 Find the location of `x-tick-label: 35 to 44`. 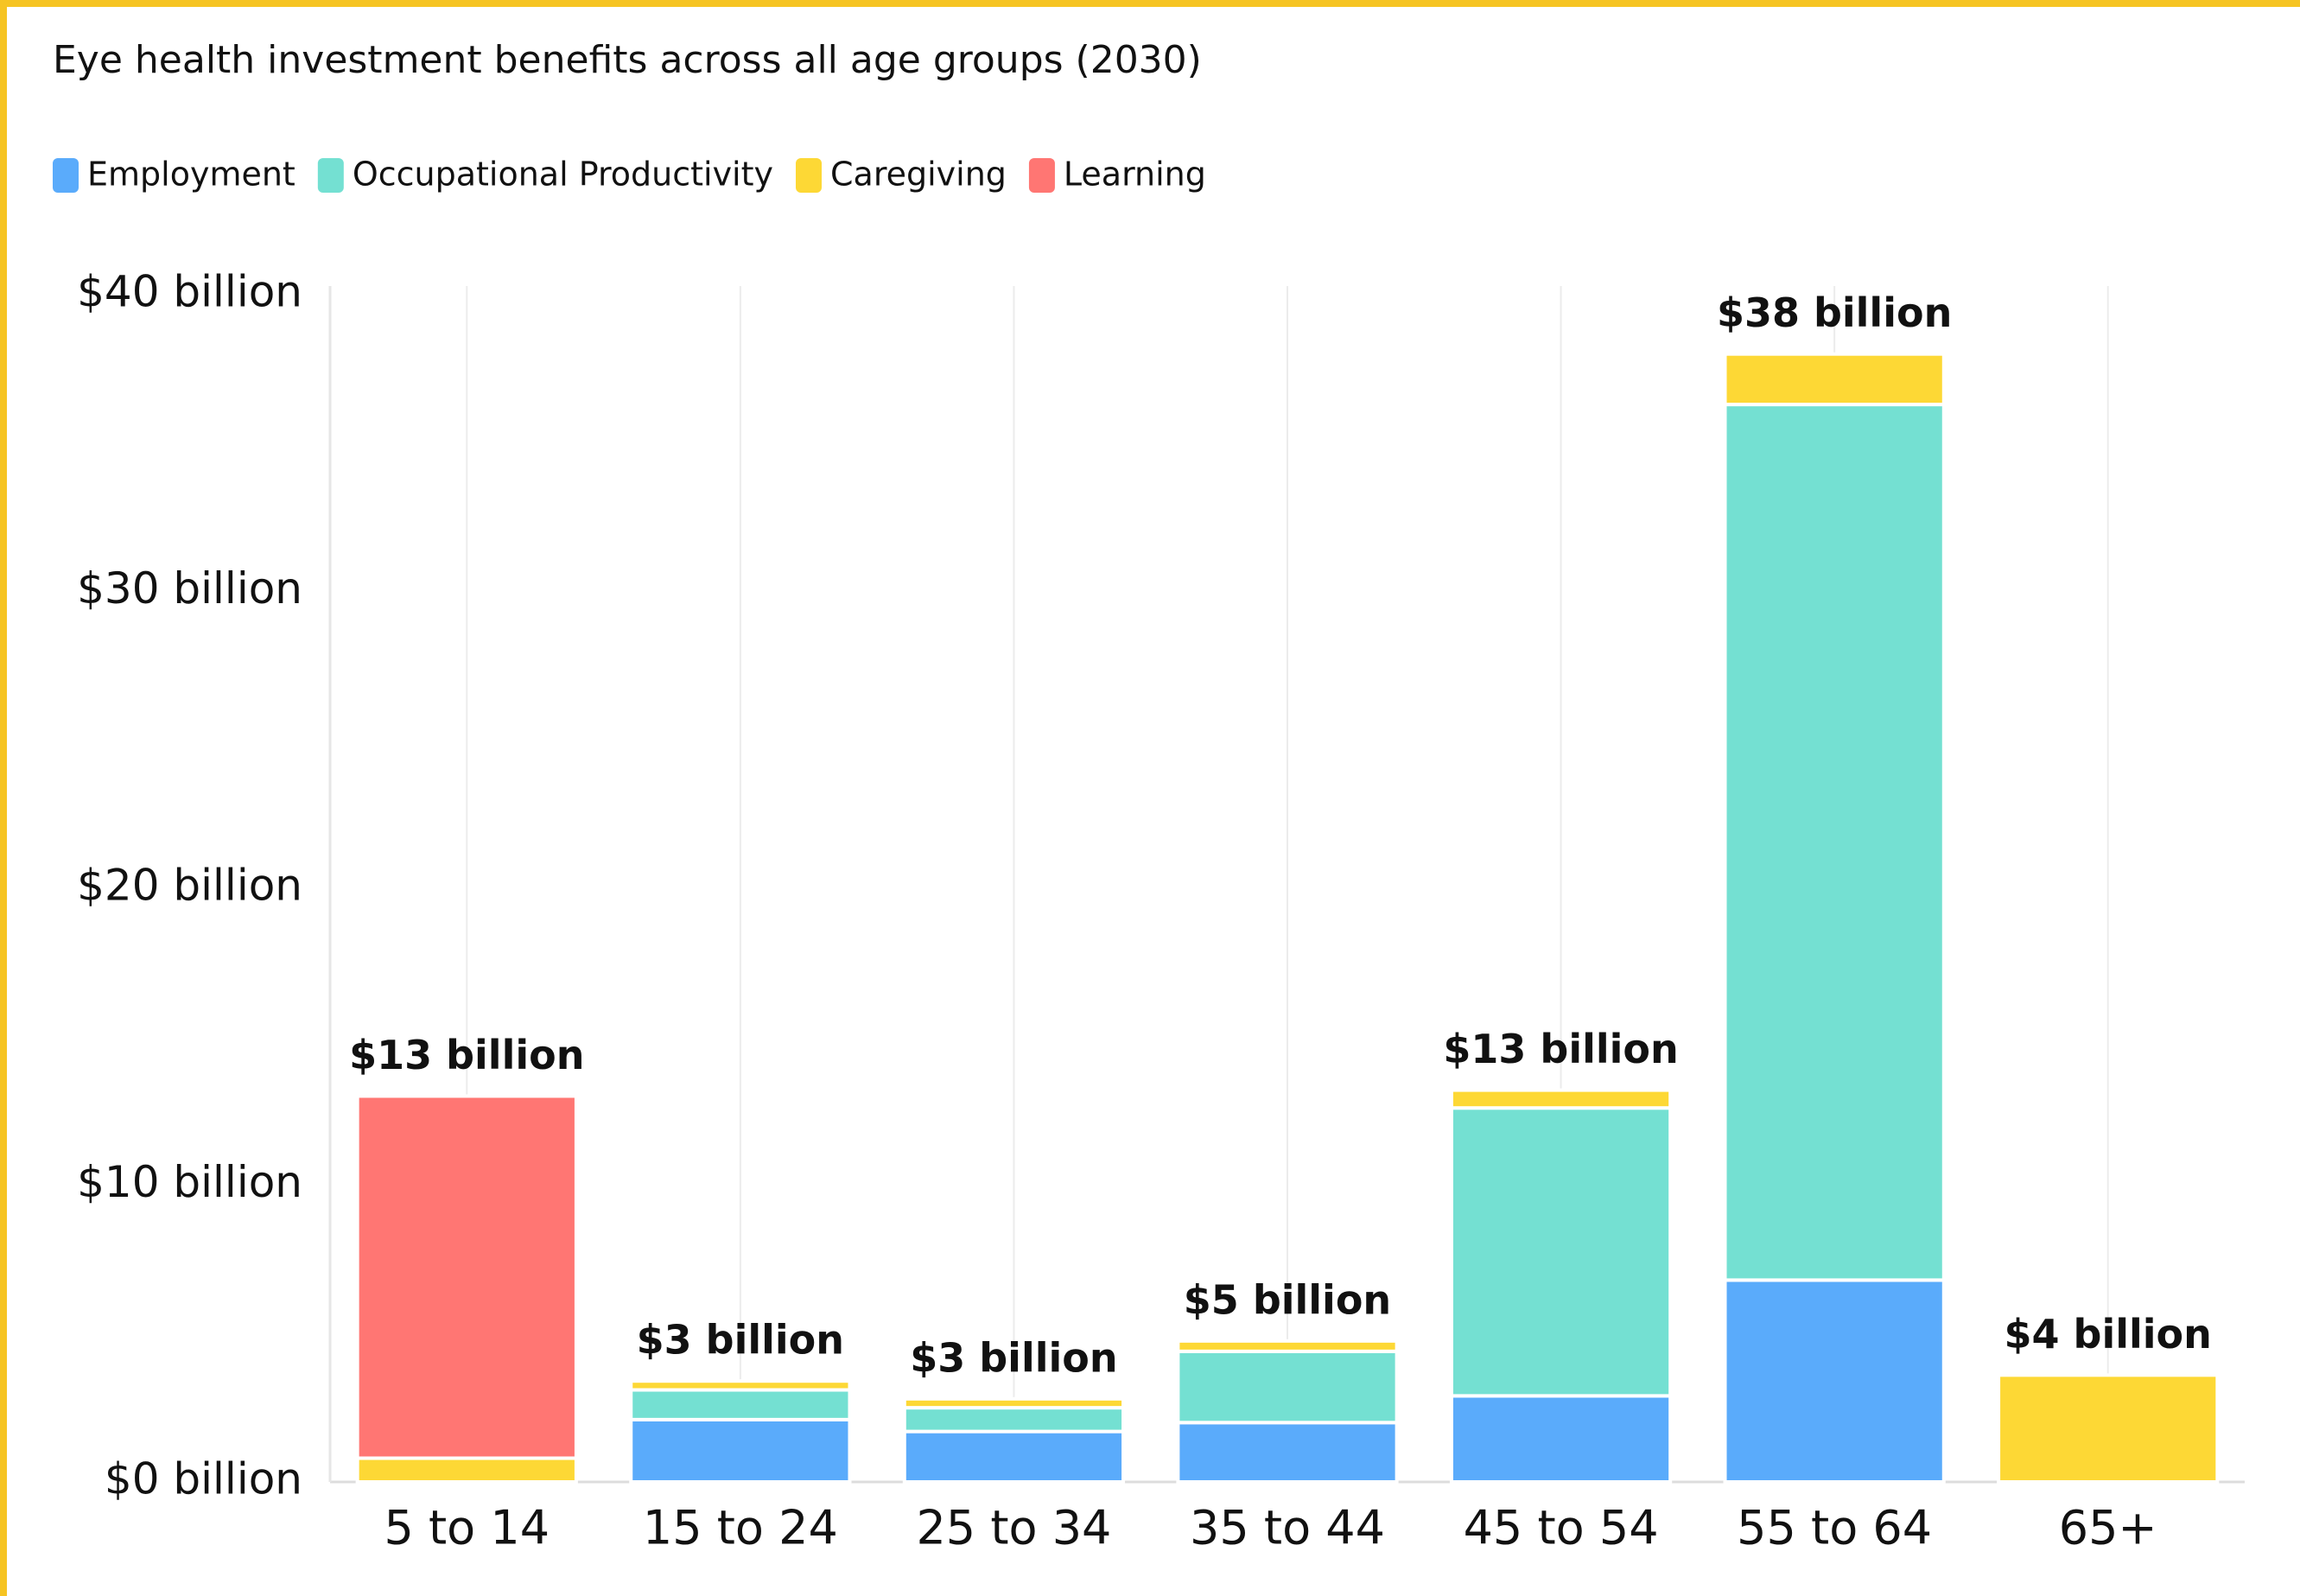

x-tick-label: 35 to 44 is located at coordinates (1287, 1528).